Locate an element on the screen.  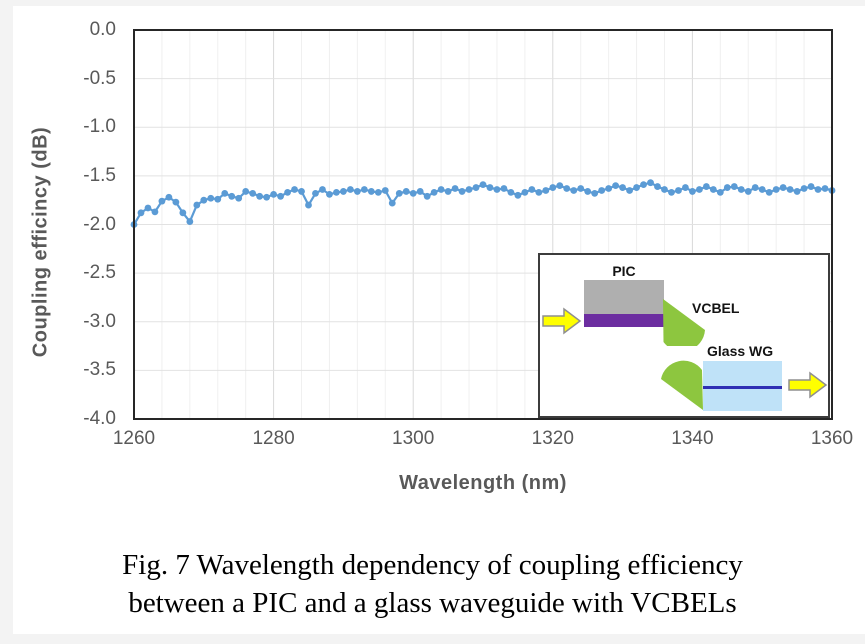
output-arrow-shape is located at coordinates (808, 385).